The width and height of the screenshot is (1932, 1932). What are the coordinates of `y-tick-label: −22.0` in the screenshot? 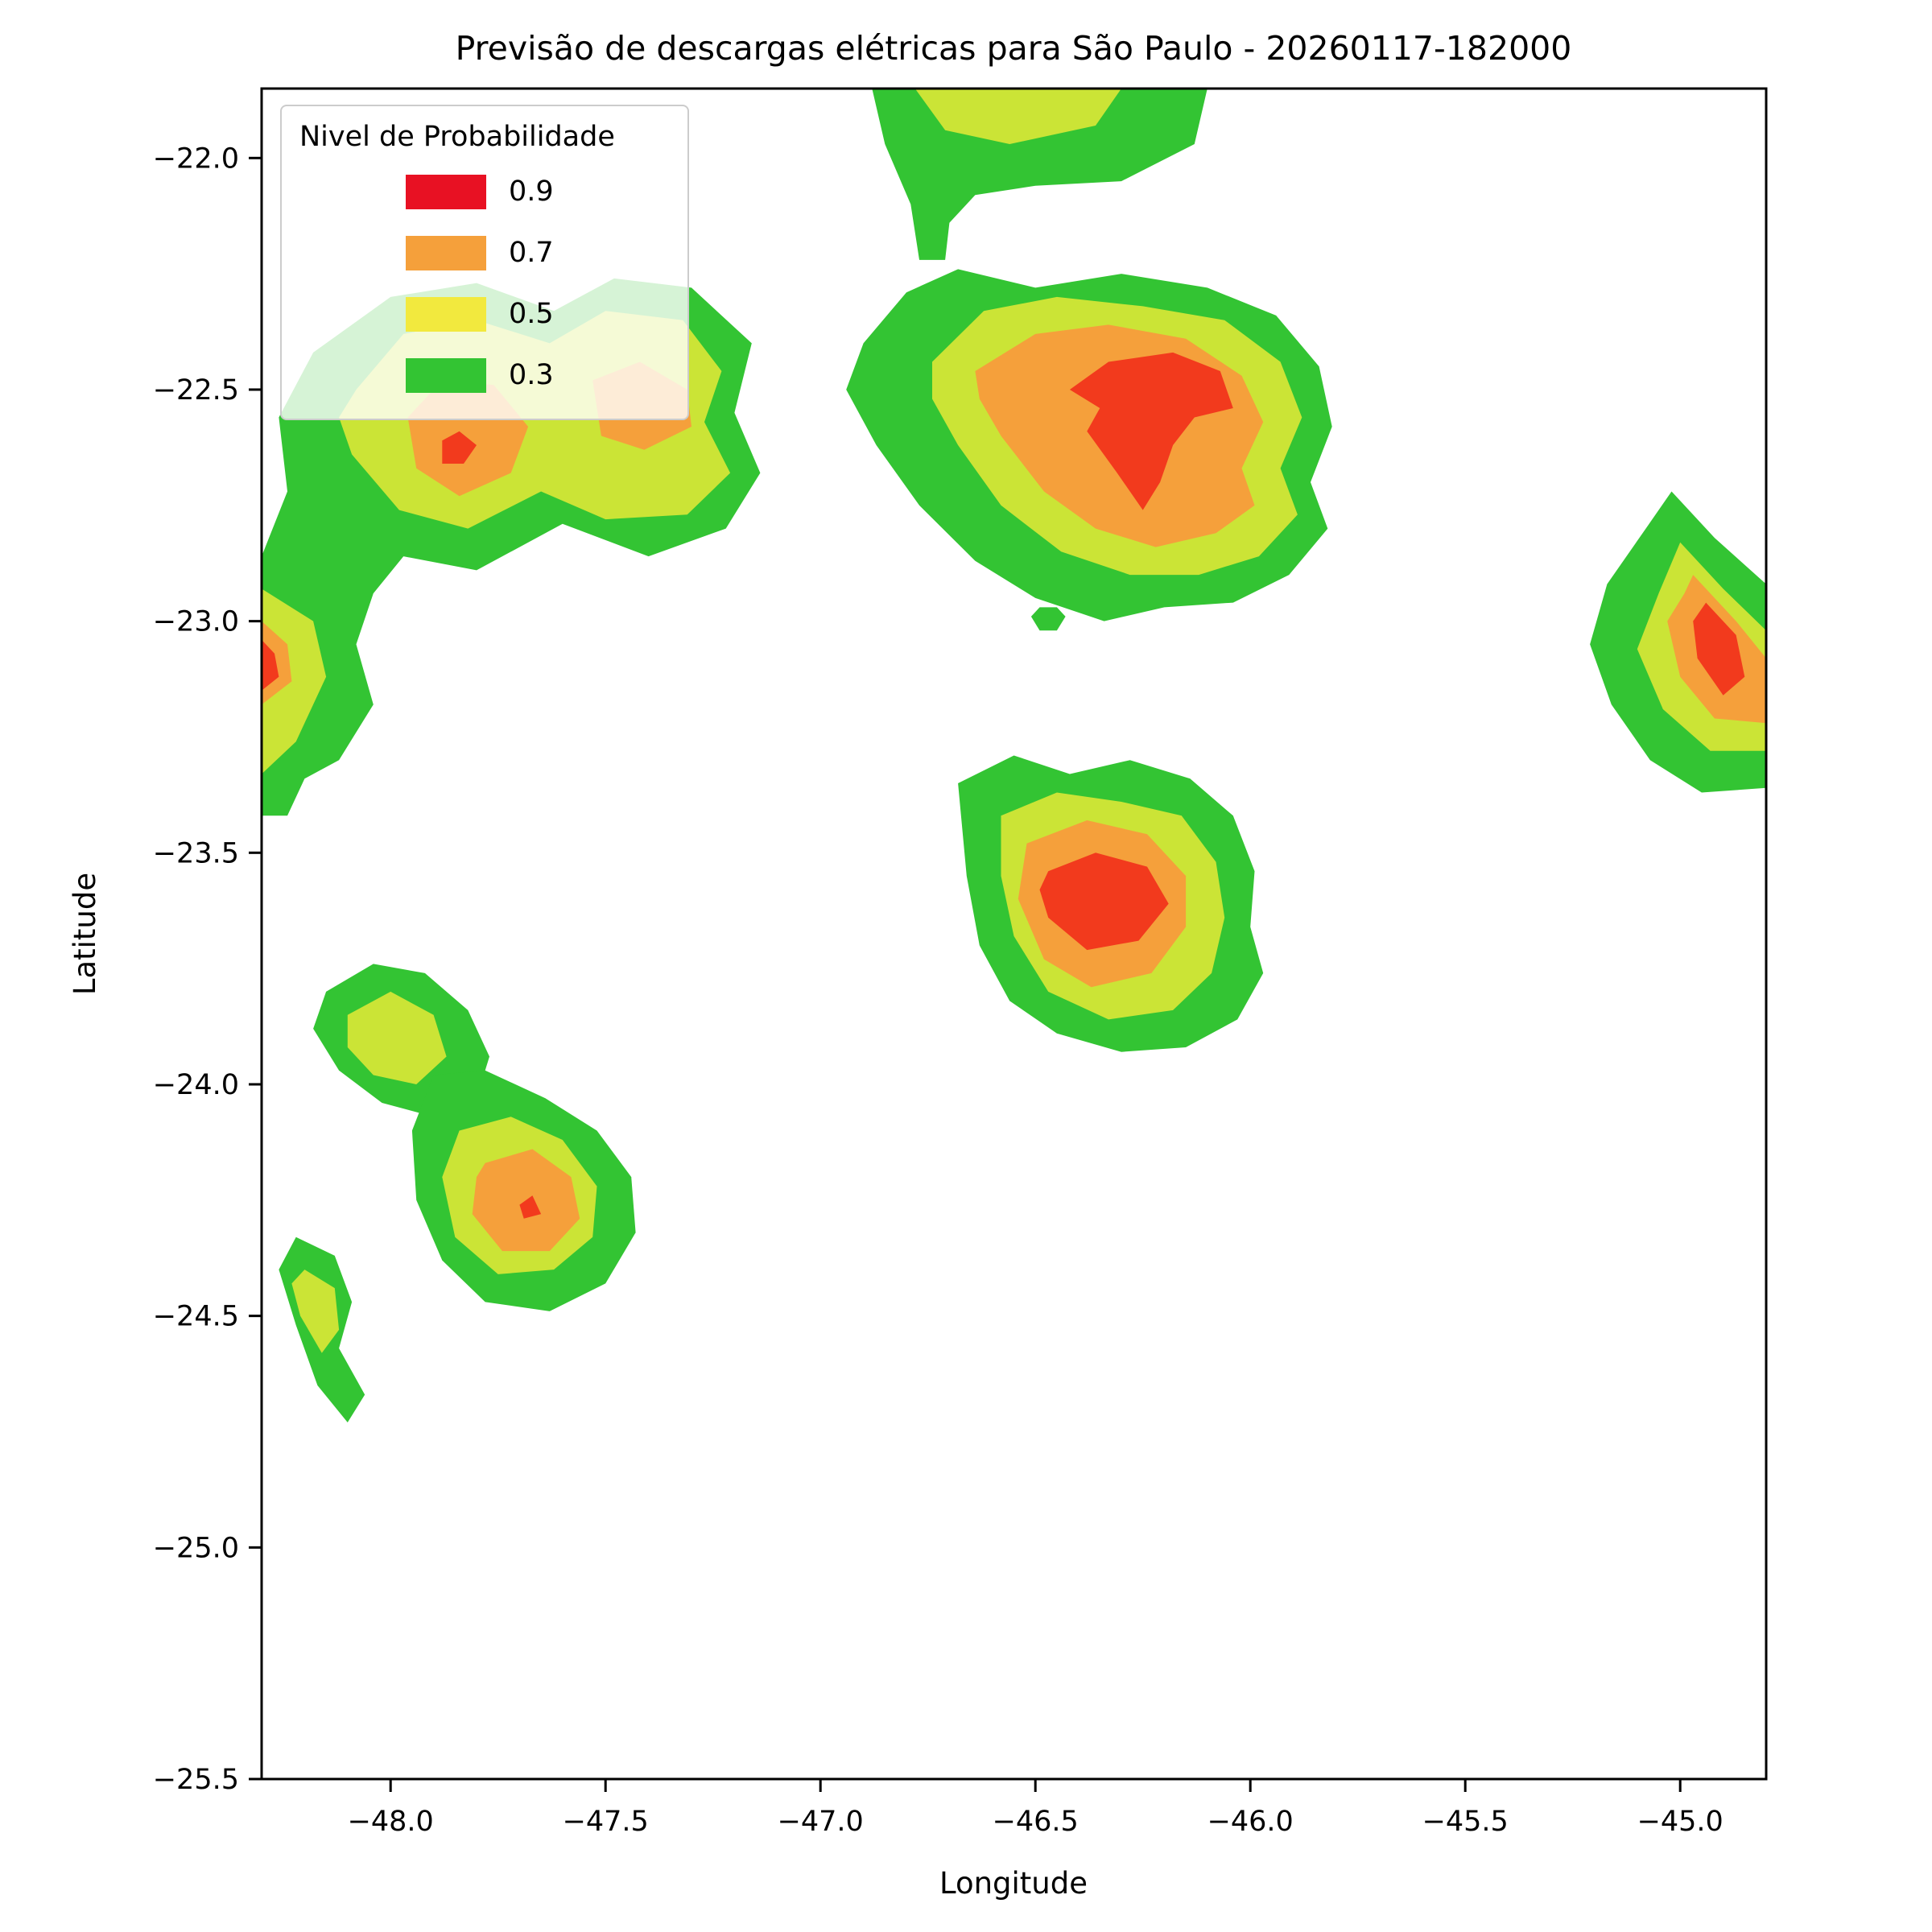 It's located at (196, 158).